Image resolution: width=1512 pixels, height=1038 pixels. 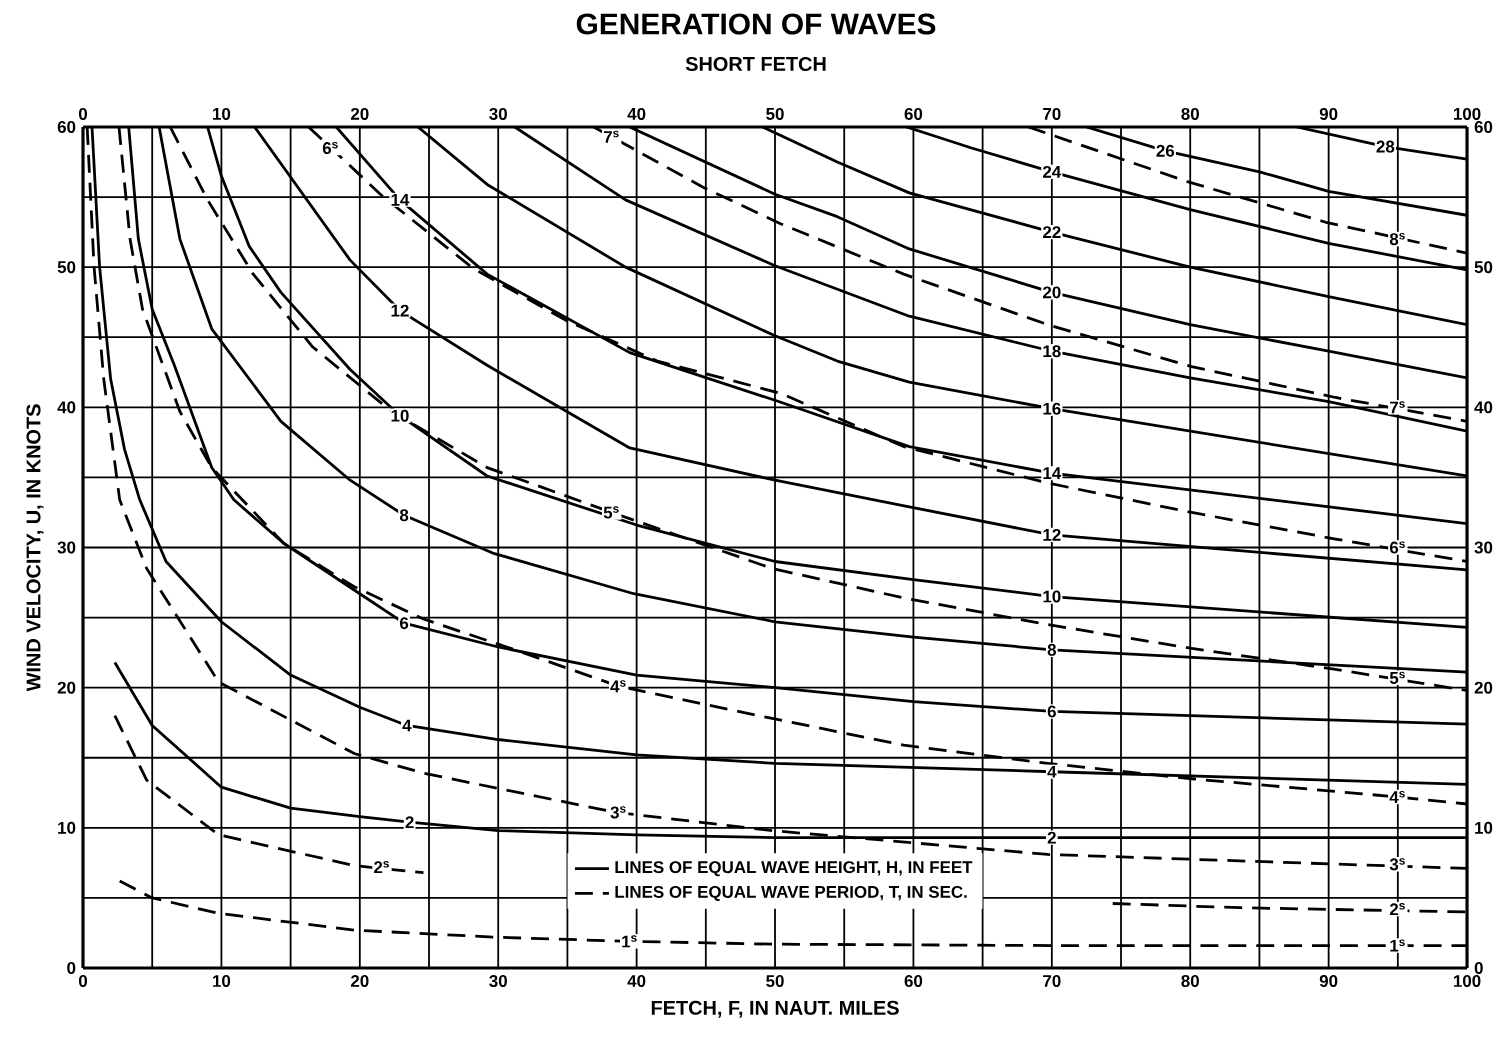 I want to click on x2-tick-label: 100, so click(x=1467, y=981).